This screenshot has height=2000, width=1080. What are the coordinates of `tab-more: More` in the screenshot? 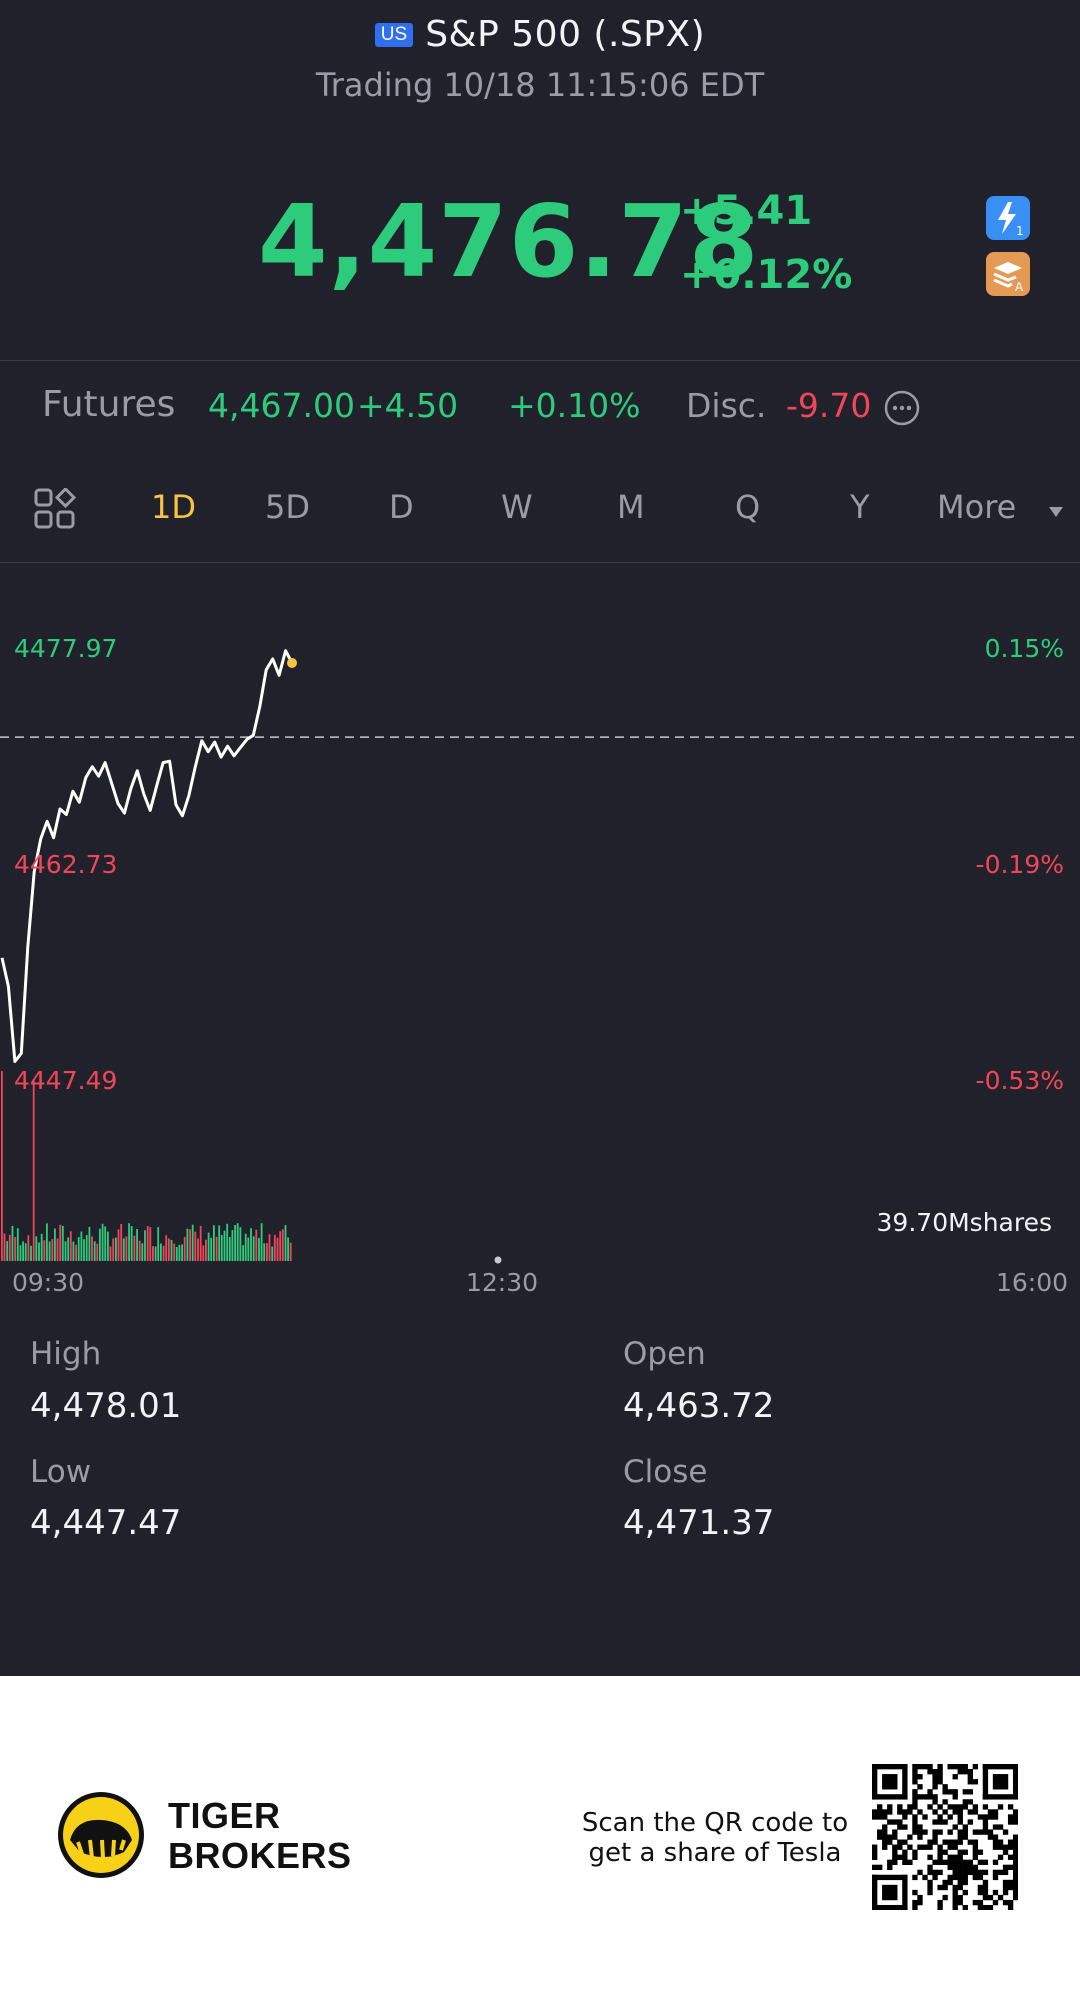 It's located at (977, 507).